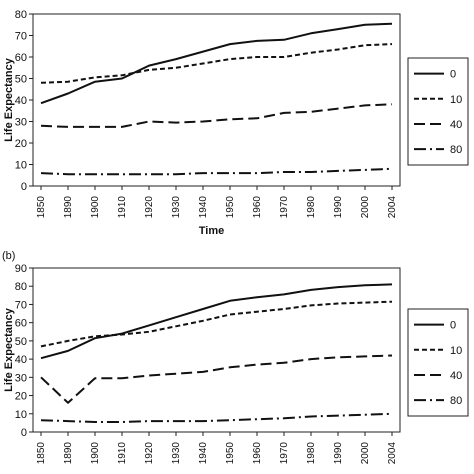 Image resolution: width=474 pixels, height=474 pixels. Describe the element at coordinates (211, 231) in the screenshot. I see `x-axis-title: Time` at that location.